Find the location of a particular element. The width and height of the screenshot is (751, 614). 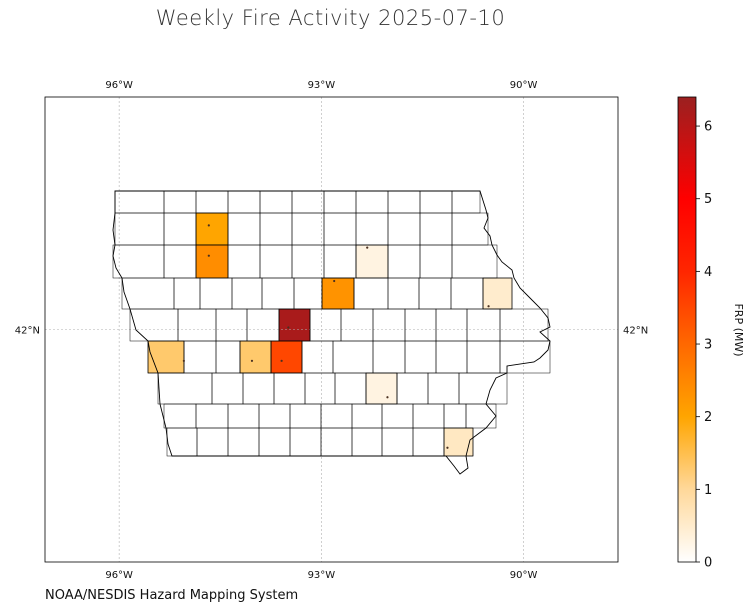

colorbar-tick-label: 4 is located at coordinates (708, 272).